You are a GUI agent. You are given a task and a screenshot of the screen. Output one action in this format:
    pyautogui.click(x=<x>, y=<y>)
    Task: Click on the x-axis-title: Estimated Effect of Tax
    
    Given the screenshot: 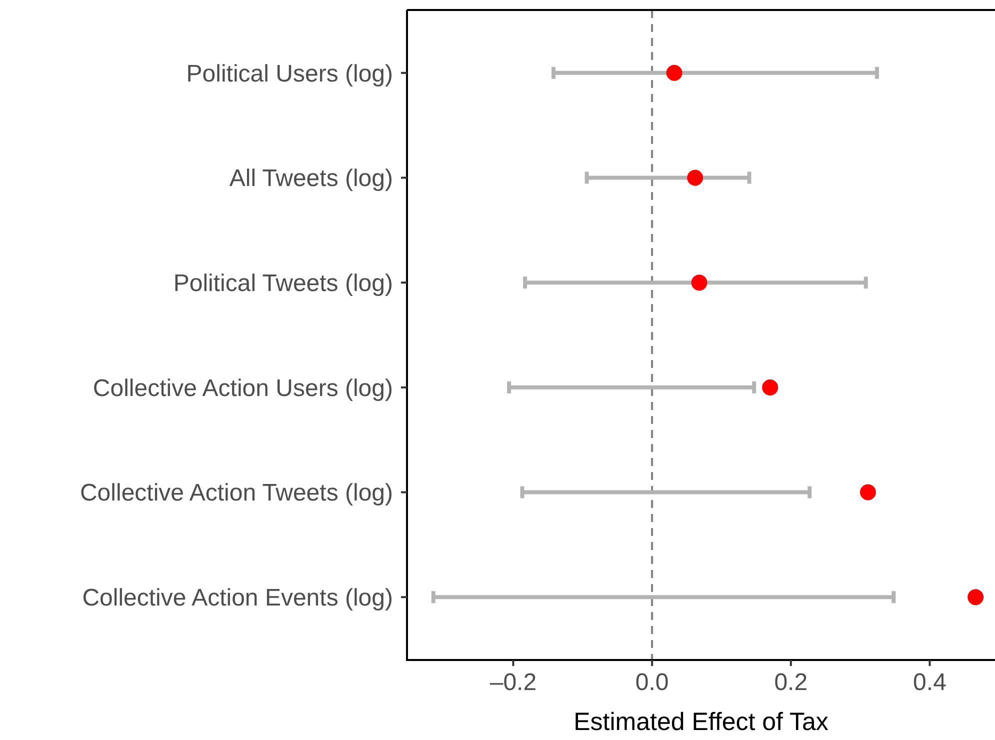 What is the action you would take?
    pyautogui.click(x=701, y=722)
    